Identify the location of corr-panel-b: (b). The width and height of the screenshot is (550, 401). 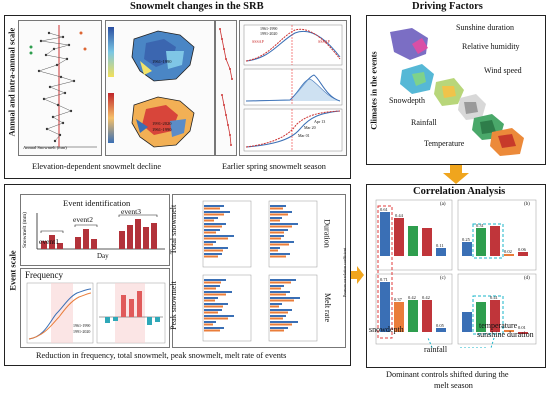
(527, 204).